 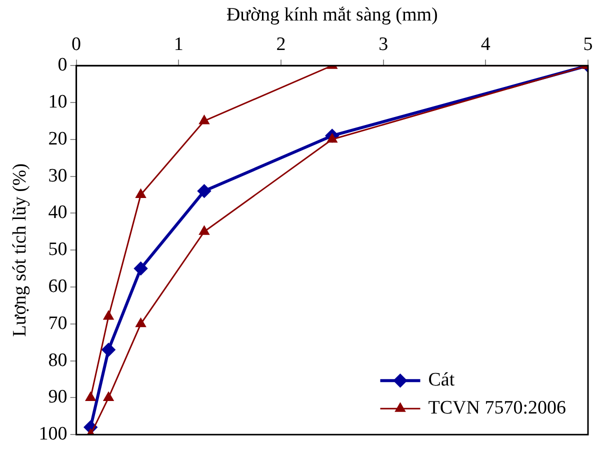 I want to click on y-tick-label: 90, so click(x=58, y=397).